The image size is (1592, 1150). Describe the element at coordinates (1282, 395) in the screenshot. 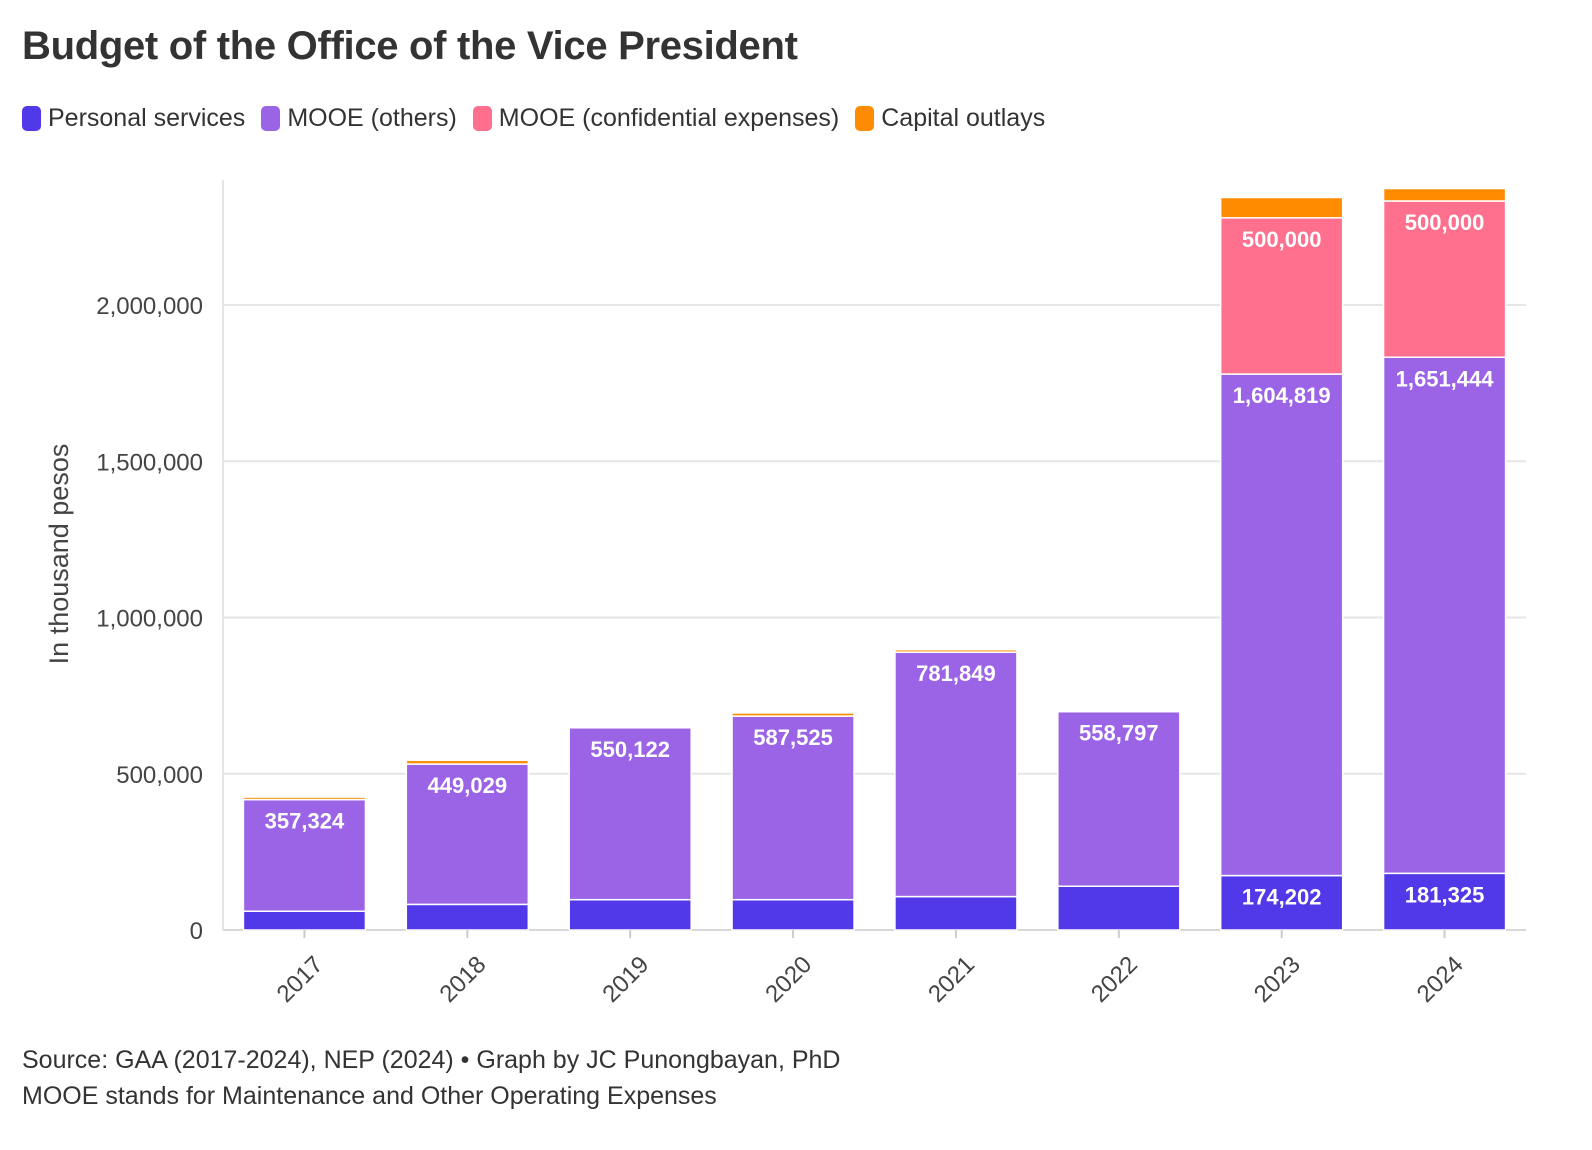

I see `data-label: 1,604,819` at that location.